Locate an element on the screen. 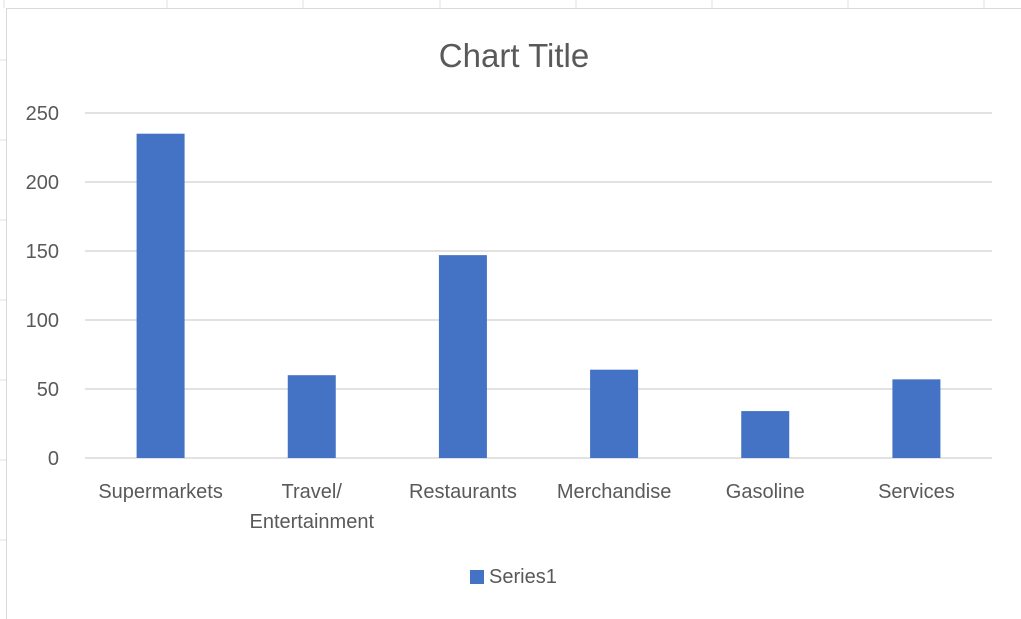 The image size is (1021, 619). y-tick-label: 200 is located at coordinates (42, 183).